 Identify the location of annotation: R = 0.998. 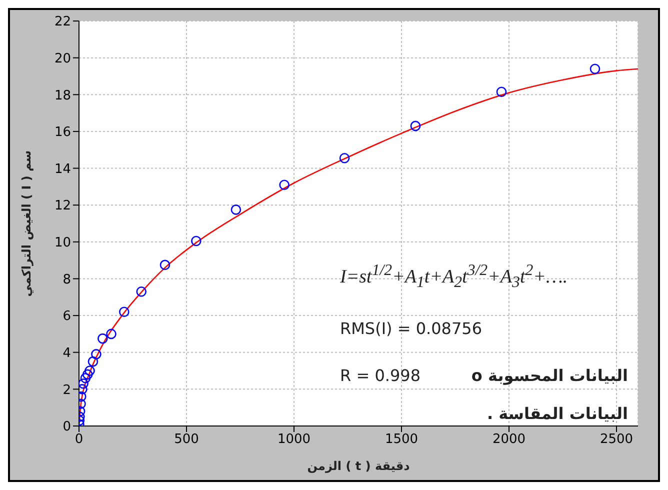
(380, 375).